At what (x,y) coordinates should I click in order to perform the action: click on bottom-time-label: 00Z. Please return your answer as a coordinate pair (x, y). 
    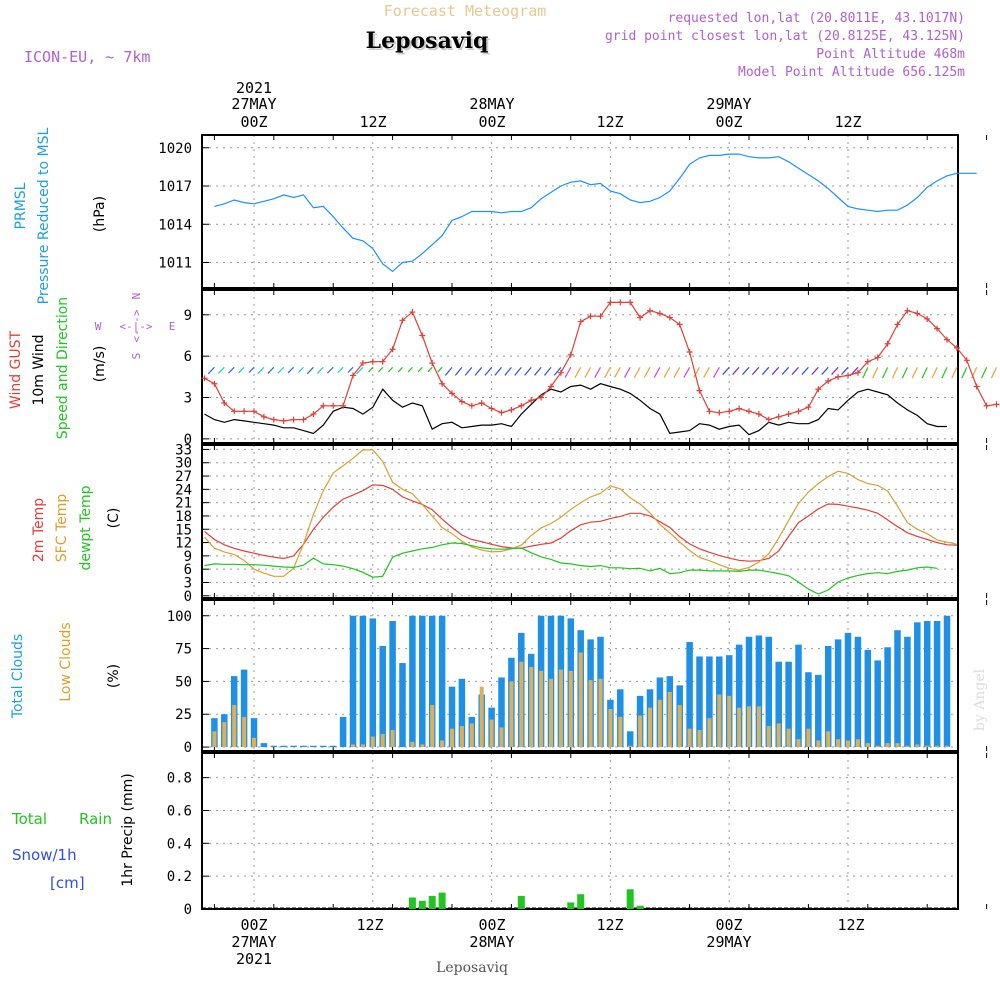
    Looking at the image, I should click on (253, 925).